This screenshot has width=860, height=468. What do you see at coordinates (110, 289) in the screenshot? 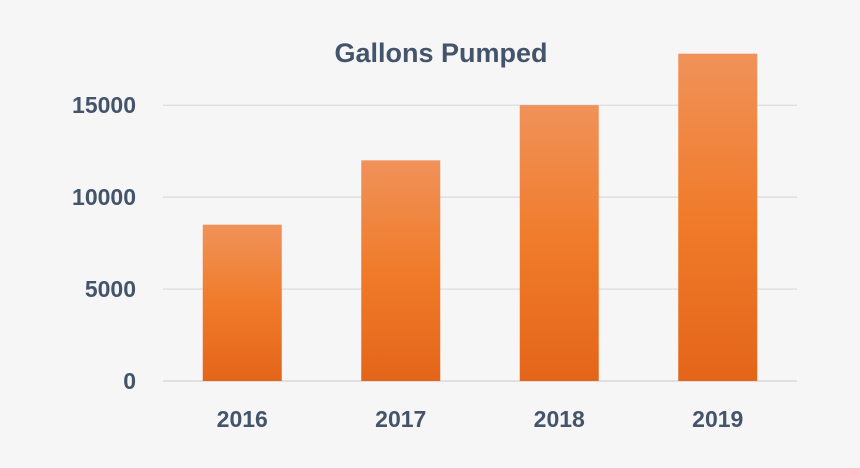
I see `y-tick-label: 5000` at bounding box center [110, 289].